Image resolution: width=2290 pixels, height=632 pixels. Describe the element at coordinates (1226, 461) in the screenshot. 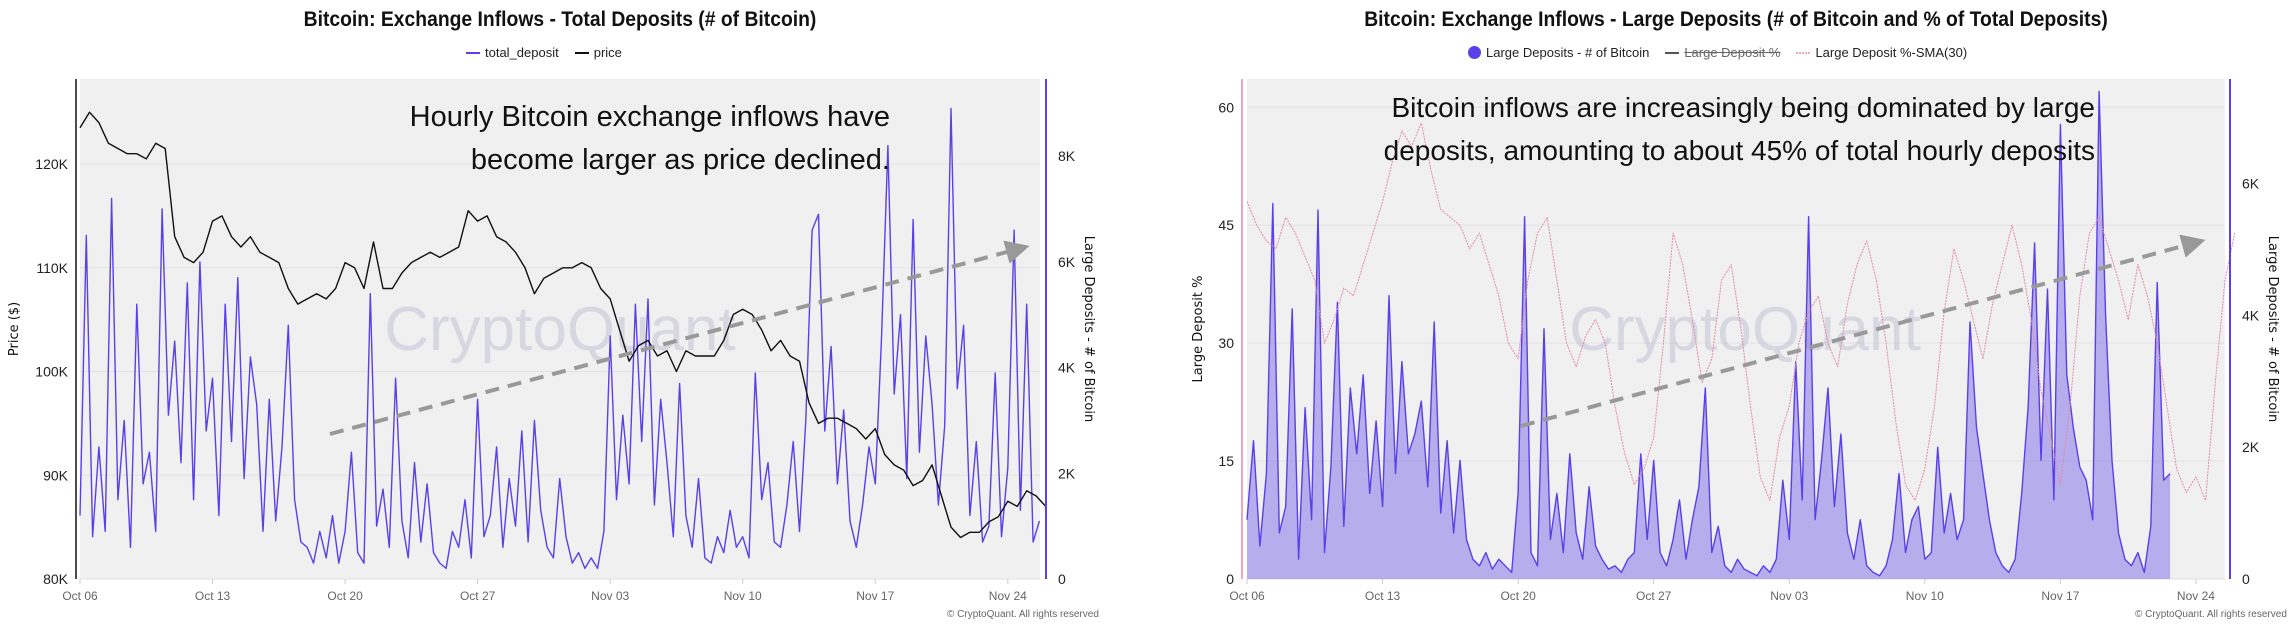

I see `y-left-tick-label: 15` at that location.